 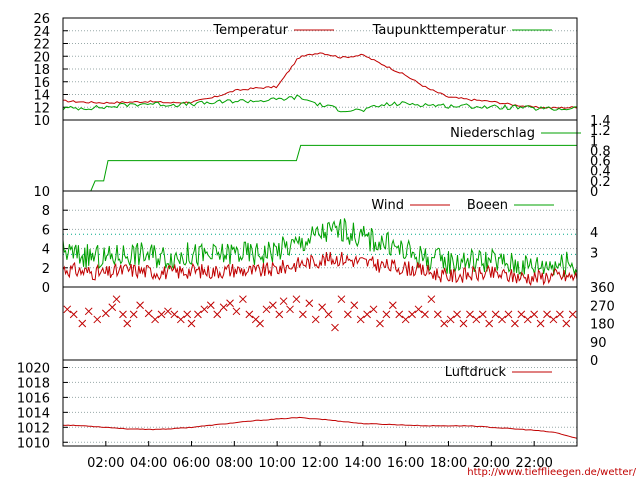 I want to click on wind-line, so click(x=320, y=269).